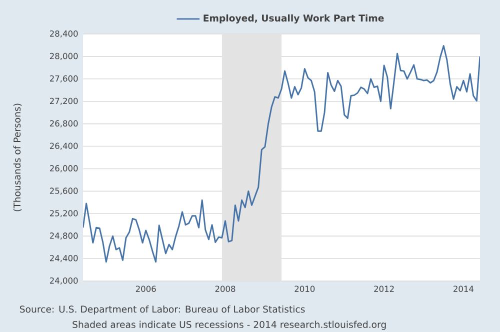 This screenshot has height=332, width=500. What do you see at coordinates (64, 124) in the screenshot?
I see `y-tick-label: 26,800` at bounding box center [64, 124].